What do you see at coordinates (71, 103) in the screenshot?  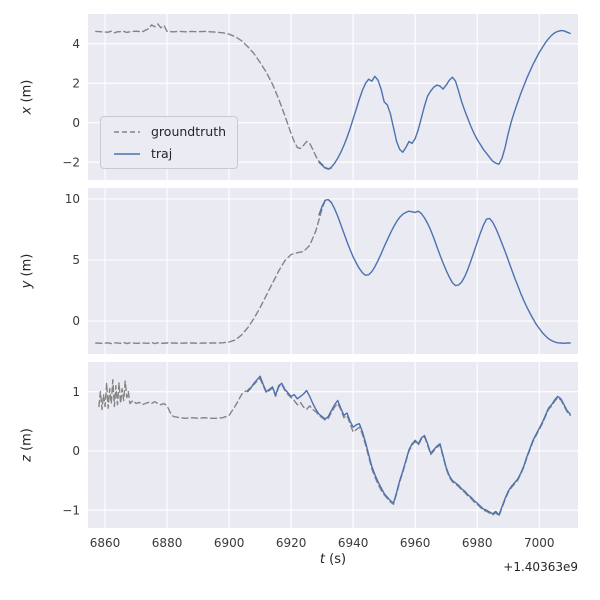 I see `y-tick-labels: −2 0 2 4` at bounding box center [71, 103].